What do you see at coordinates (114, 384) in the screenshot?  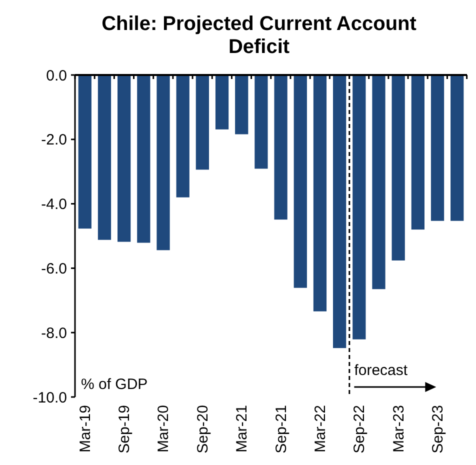 I see `y-axis-title: % of GDP` at bounding box center [114, 384].